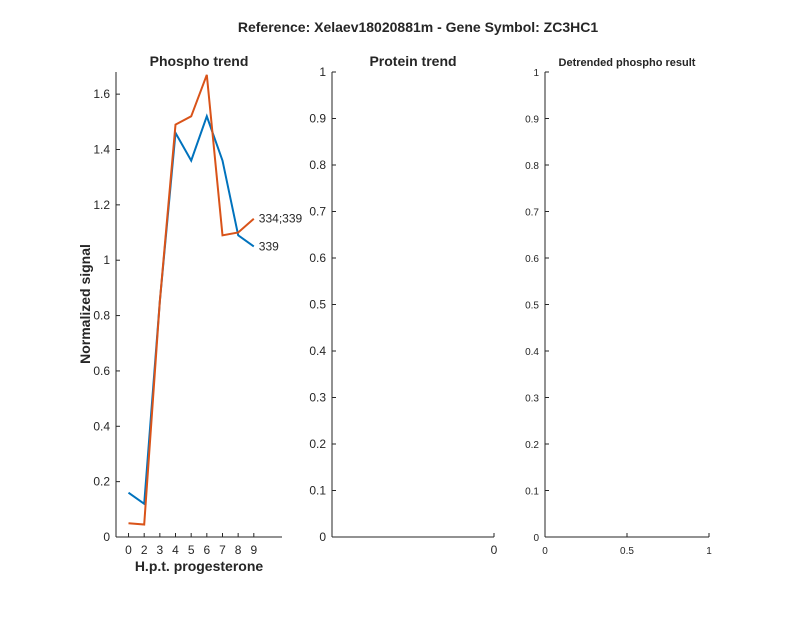 The height and width of the screenshot is (618, 800). What do you see at coordinates (206, 550) in the screenshot?
I see `phospho-x-tick-label: 6` at bounding box center [206, 550].